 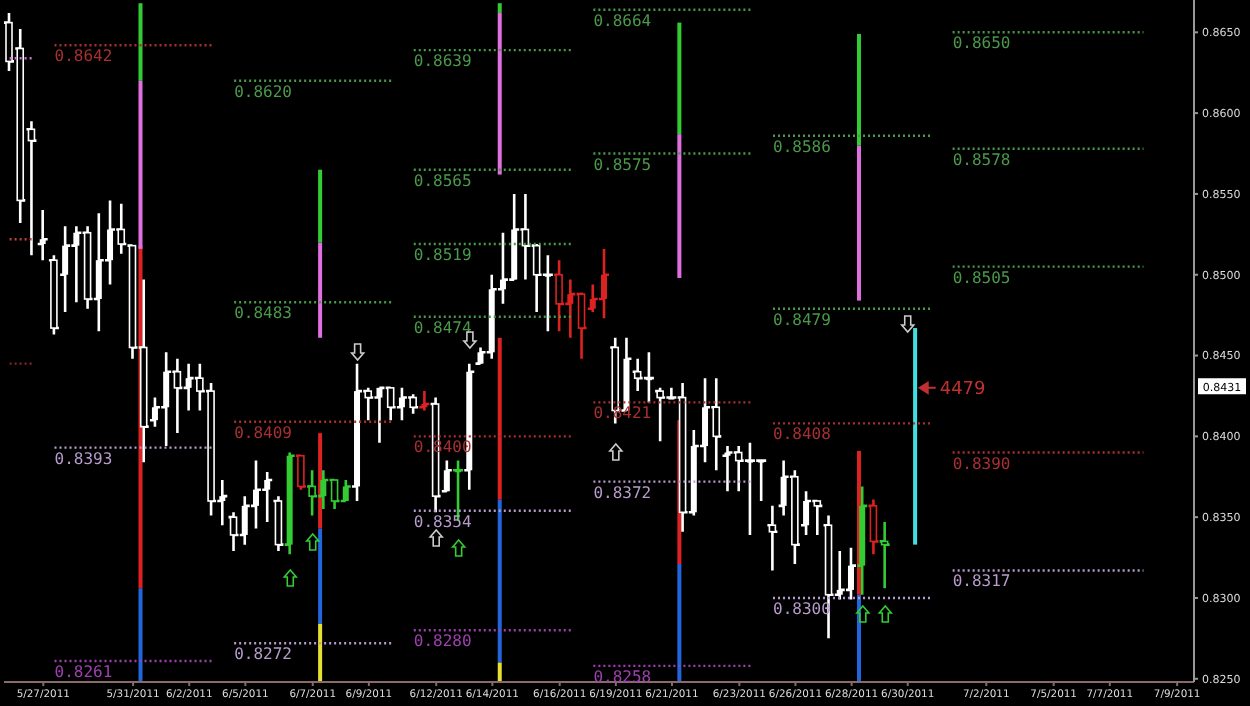 What do you see at coordinates (442, 180) in the screenshot?
I see `data-label: 0.8565` at bounding box center [442, 180].